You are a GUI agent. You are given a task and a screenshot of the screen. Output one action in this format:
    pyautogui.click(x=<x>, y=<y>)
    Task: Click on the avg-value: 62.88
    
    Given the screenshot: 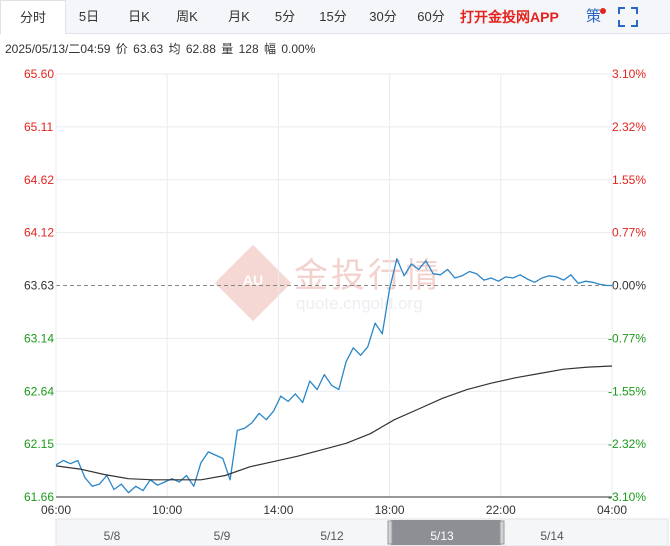 What is the action you would take?
    pyautogui.click(x=200, y=49)
    